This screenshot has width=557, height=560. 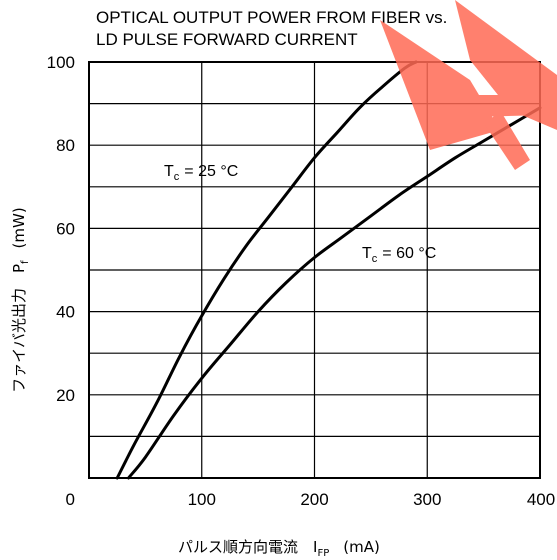 I want to click on x-tick-label: 300, so click(x=427, y=499).